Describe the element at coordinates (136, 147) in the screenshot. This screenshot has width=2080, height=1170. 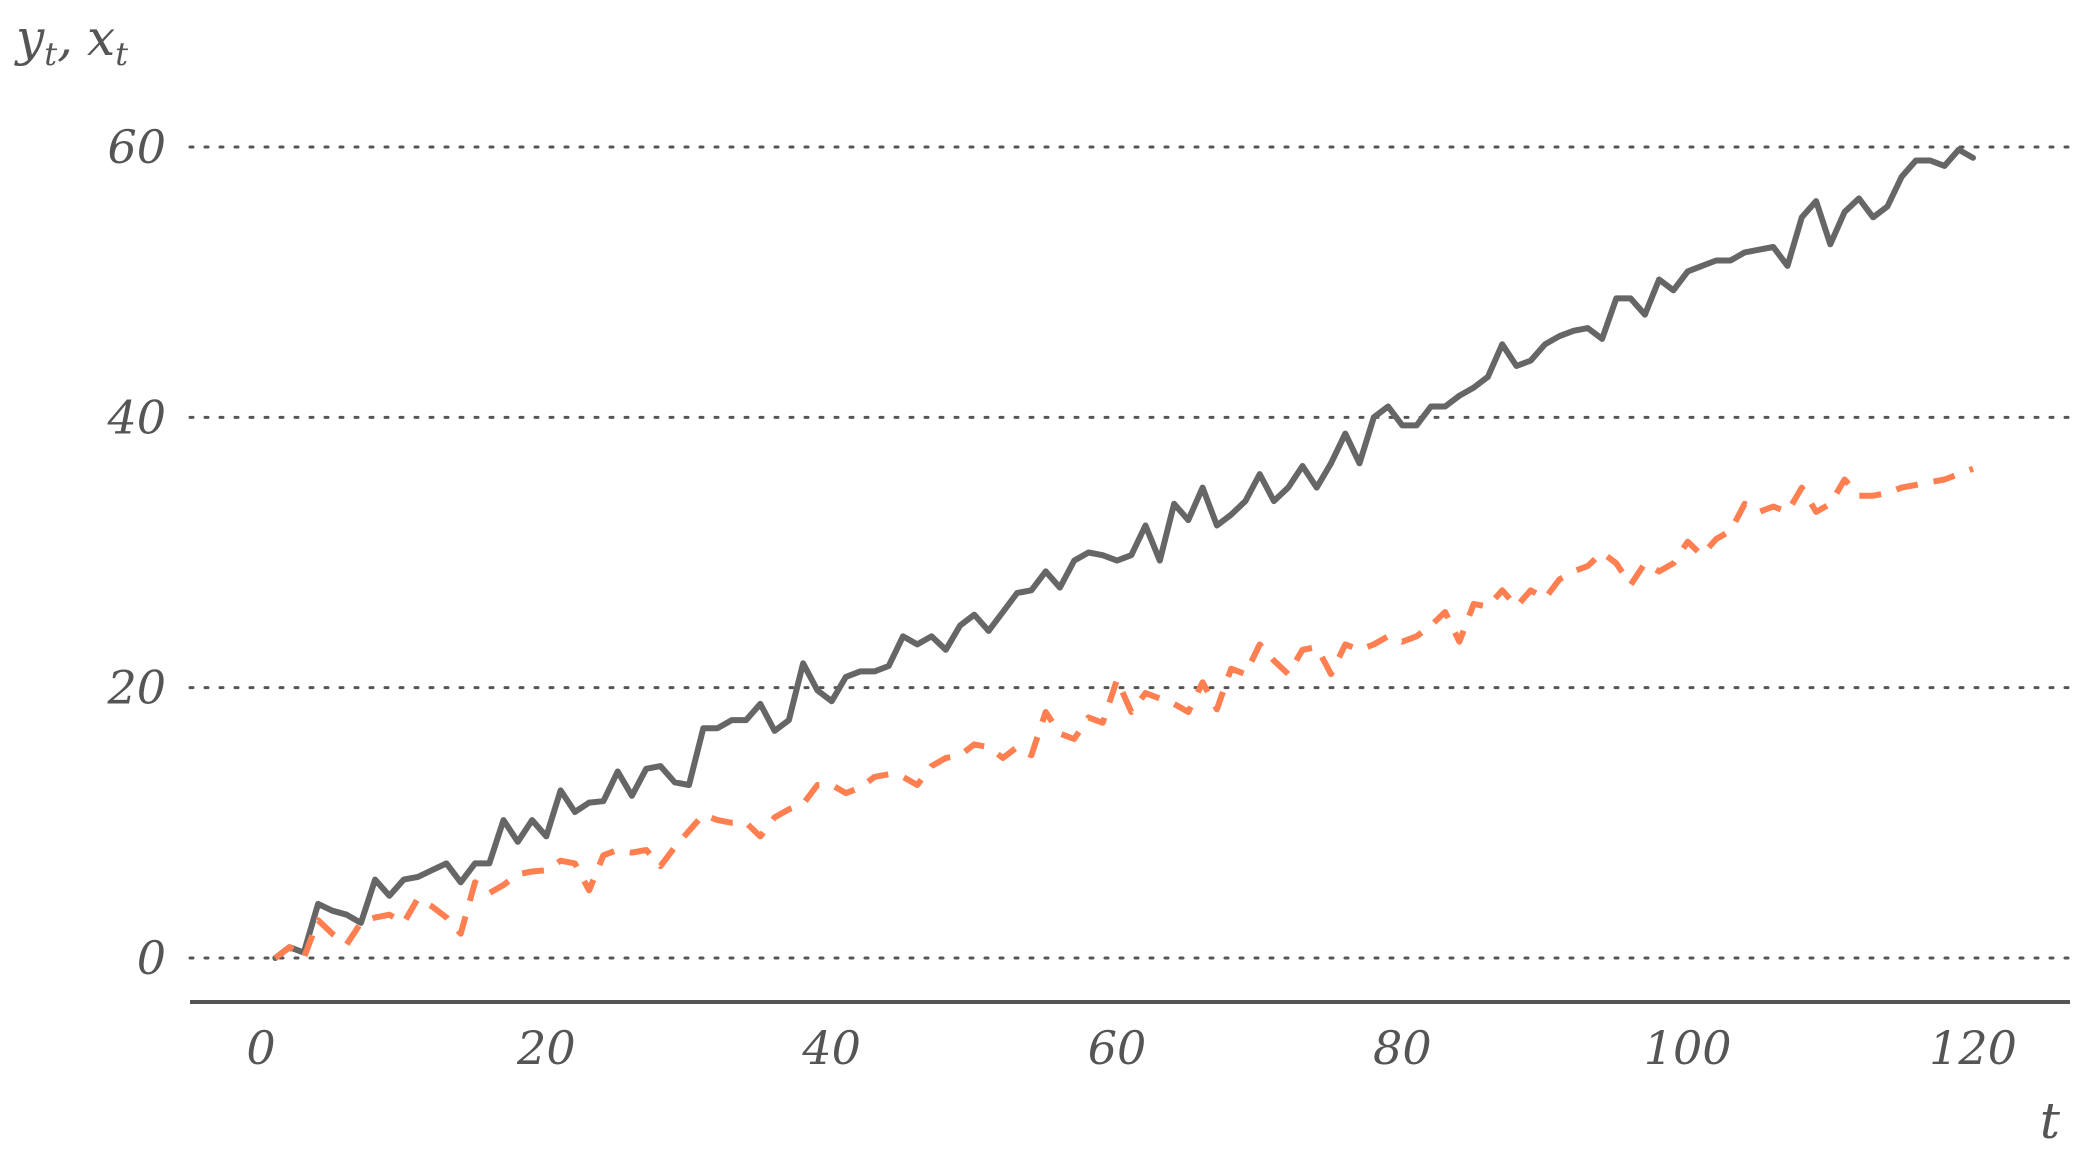
I see `y-tick-label: 60` at that location.